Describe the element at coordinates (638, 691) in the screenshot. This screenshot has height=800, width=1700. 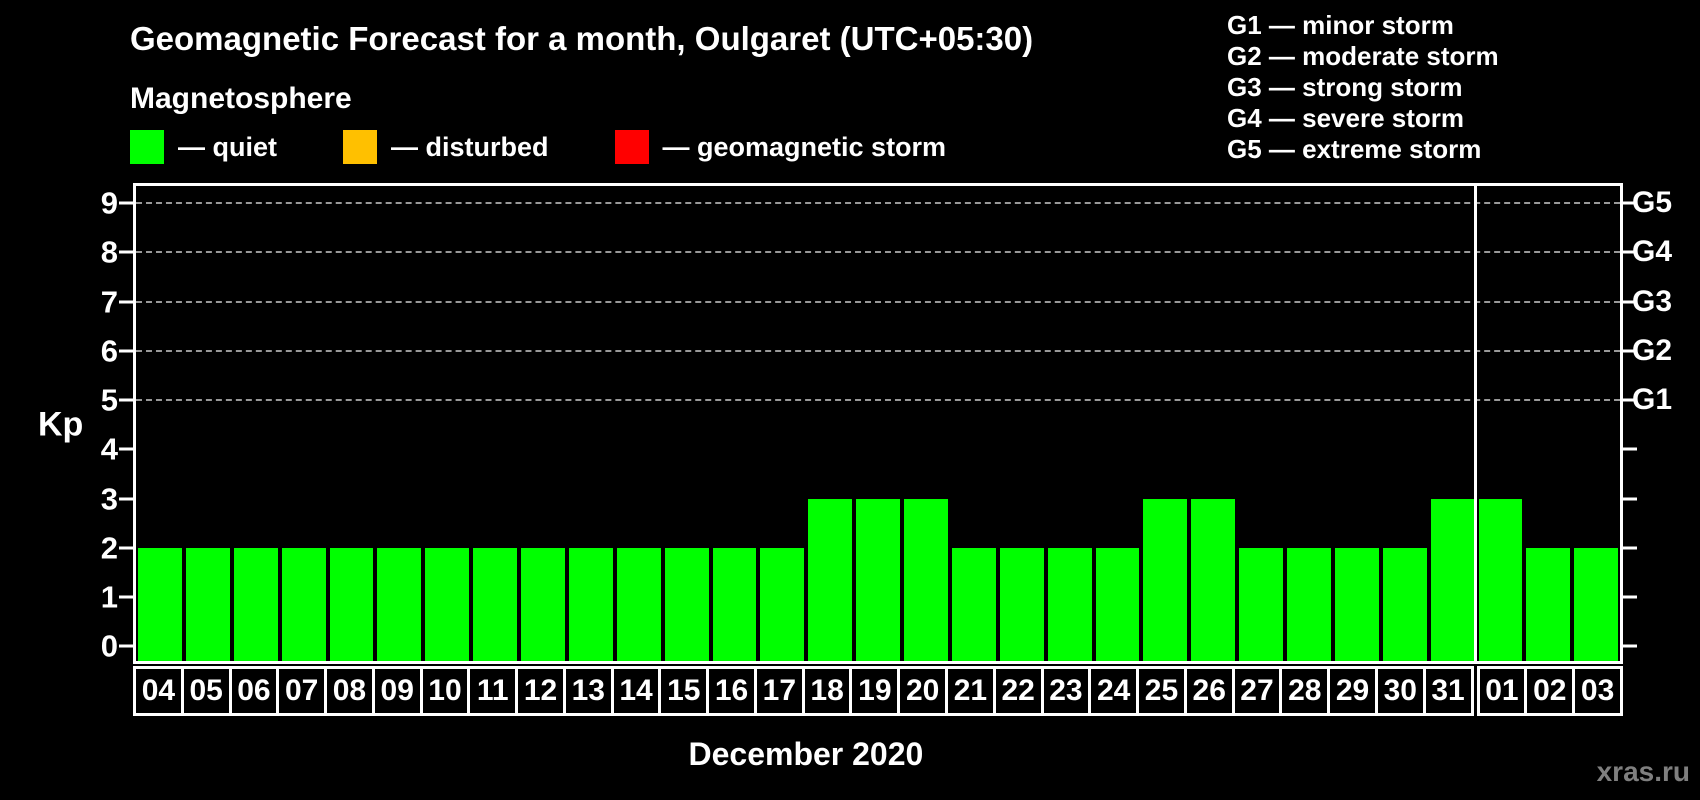
I see `day-cell-14: 14` at that location.